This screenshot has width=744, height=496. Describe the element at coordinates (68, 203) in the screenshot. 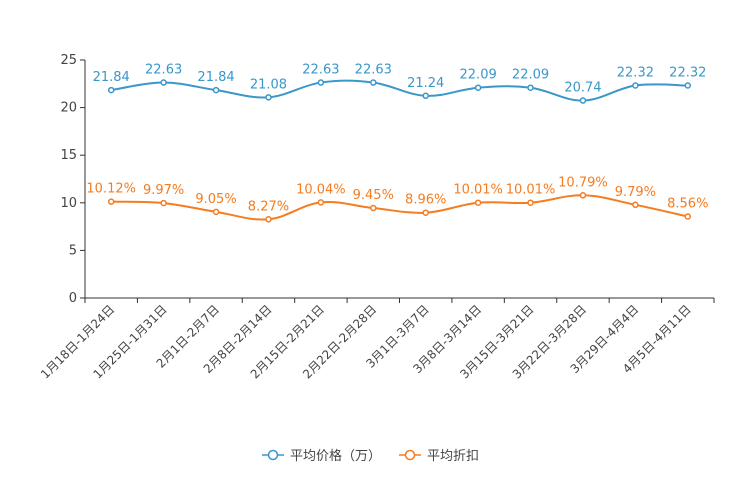

I see `y-tick-label: 10` at that location.